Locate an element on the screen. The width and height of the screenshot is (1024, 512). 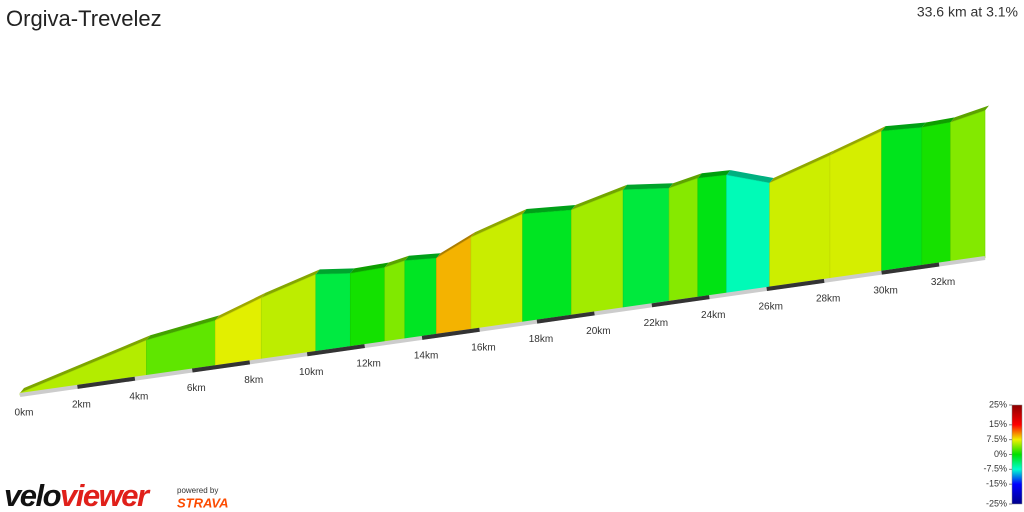
colorbar-label: 15% is located at coordinates (998, 424).